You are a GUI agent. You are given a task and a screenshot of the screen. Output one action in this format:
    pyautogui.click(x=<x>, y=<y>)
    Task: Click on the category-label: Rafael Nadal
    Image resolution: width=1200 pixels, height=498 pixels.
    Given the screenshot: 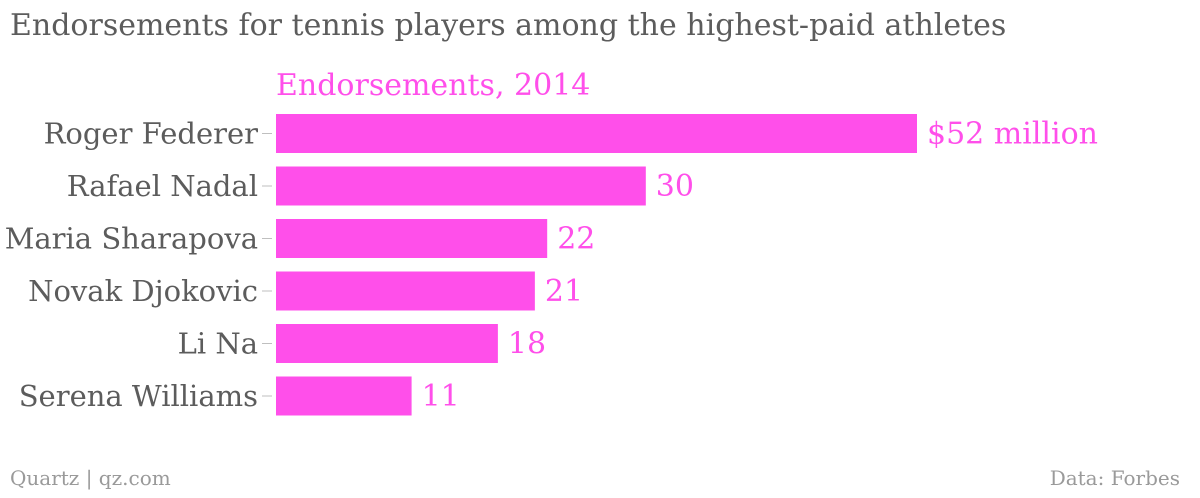 What is the action you would take?
    pyautogui.click(x=162, y=186)
    